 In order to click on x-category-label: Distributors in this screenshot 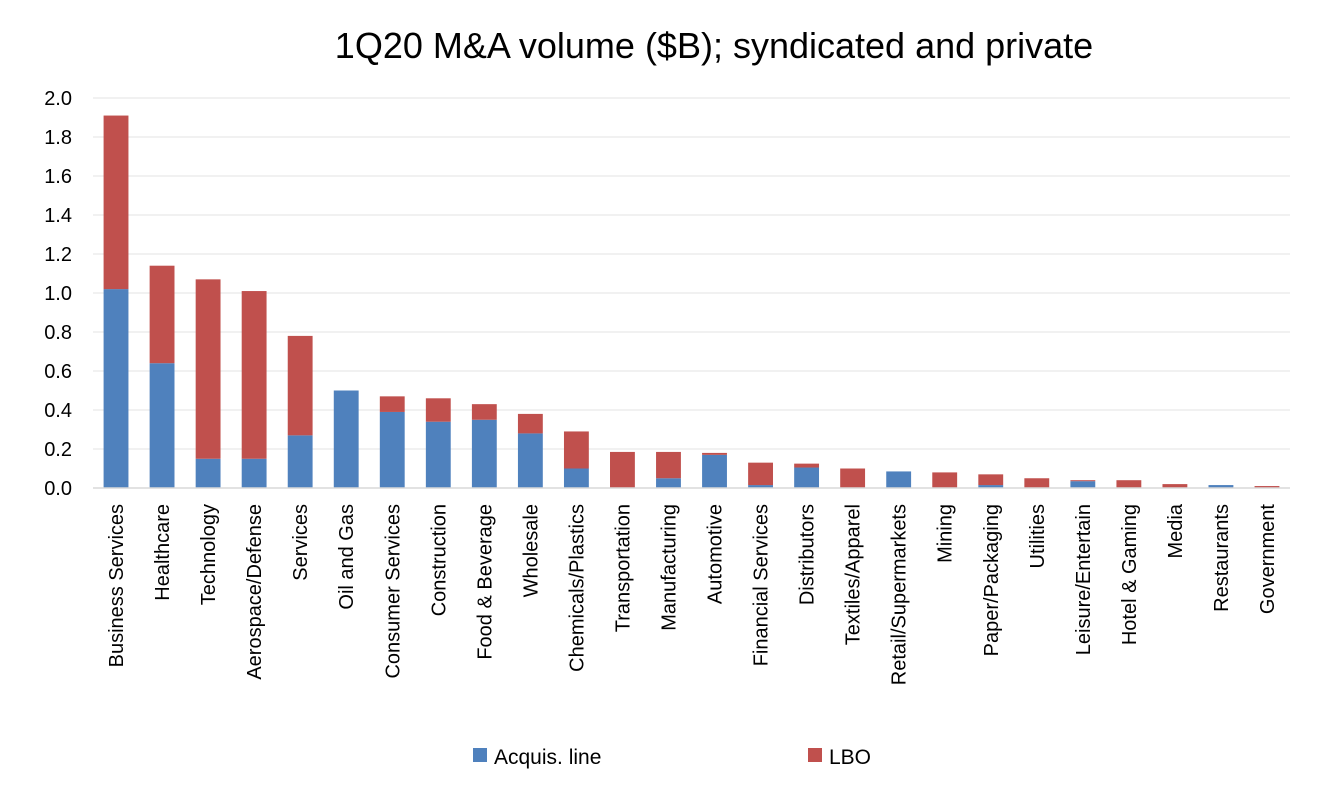, I will do `click(808, 554)`.